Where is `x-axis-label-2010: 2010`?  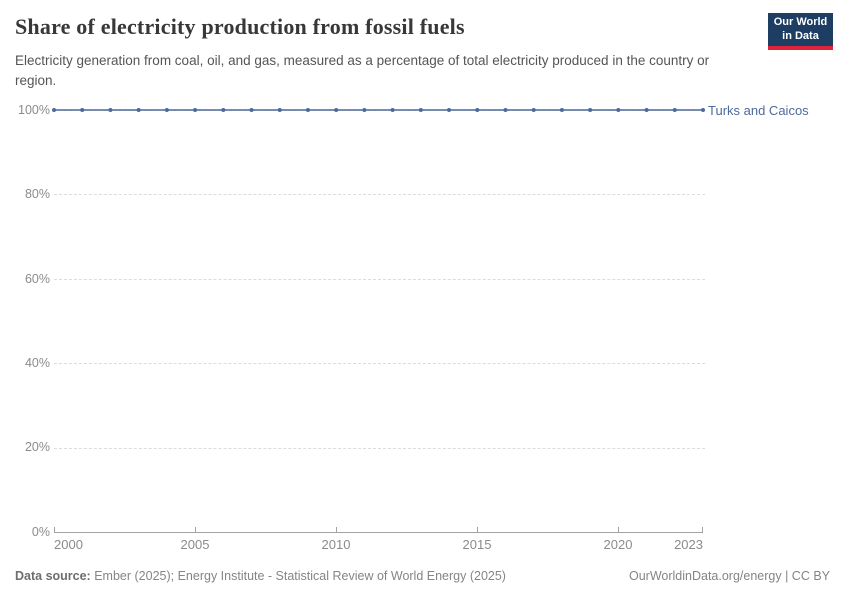
x-axis-label-2010: 2010 is located at coordinates (336, 544).